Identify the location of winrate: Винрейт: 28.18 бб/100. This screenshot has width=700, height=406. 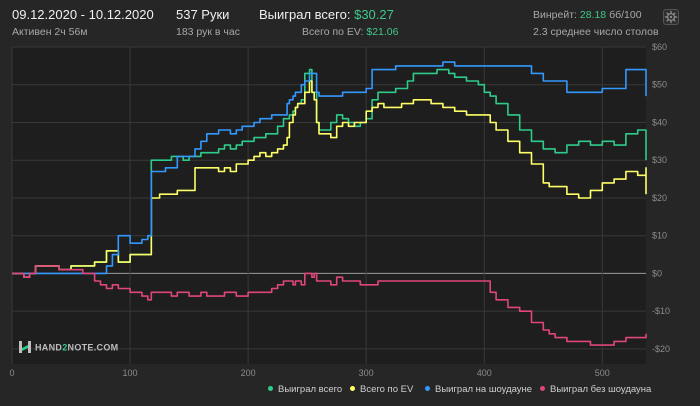
(587, 15).